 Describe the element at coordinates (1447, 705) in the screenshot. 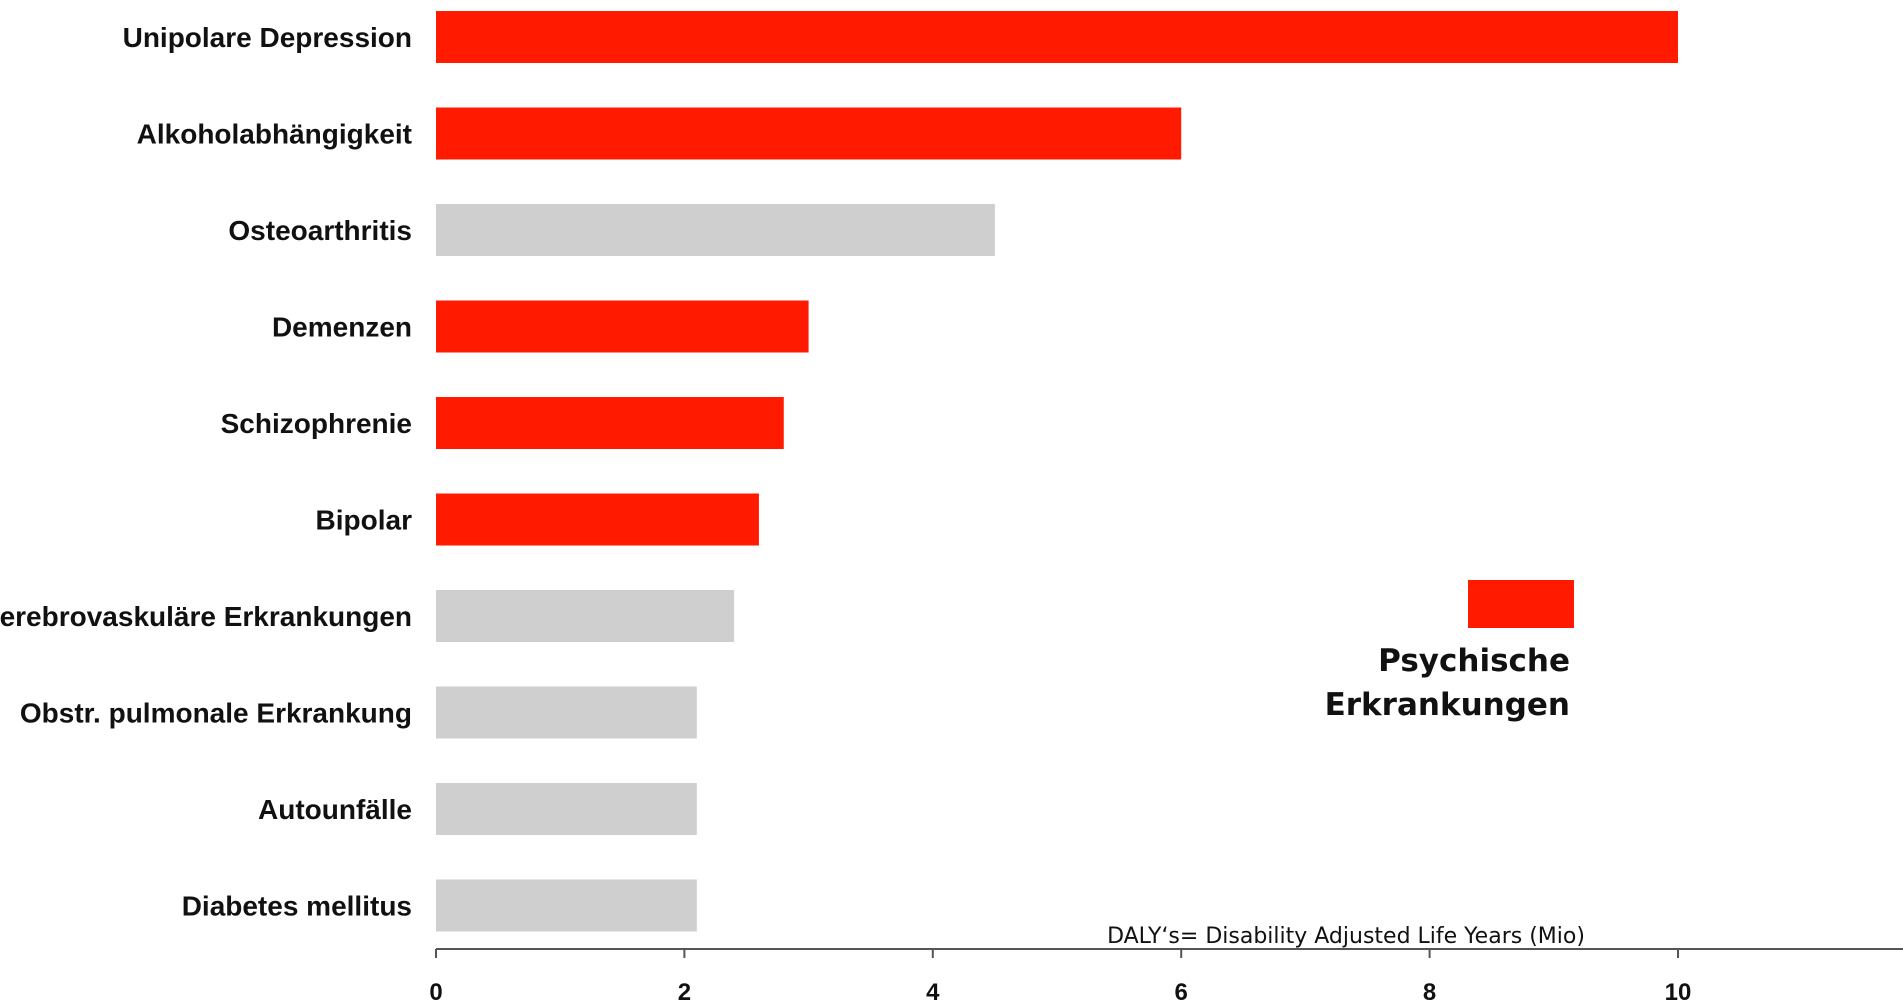

I see `legend-label-line2: Erkrankungen` at that location.